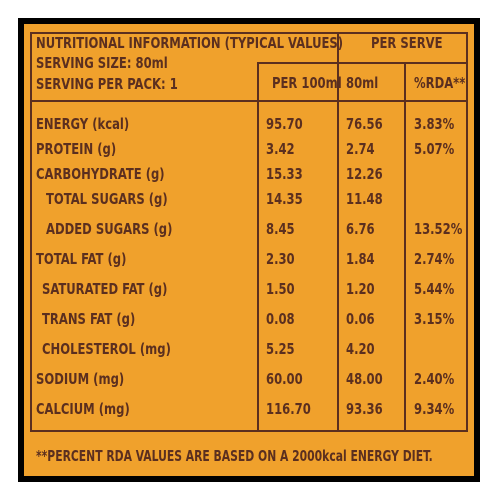 The height and width of the screenshot is (500, 500). What do you see at coordinates (440, 83) in the screenshot?
I see `col-heading-rda: %RDA**` at bounding box center [440, 83].